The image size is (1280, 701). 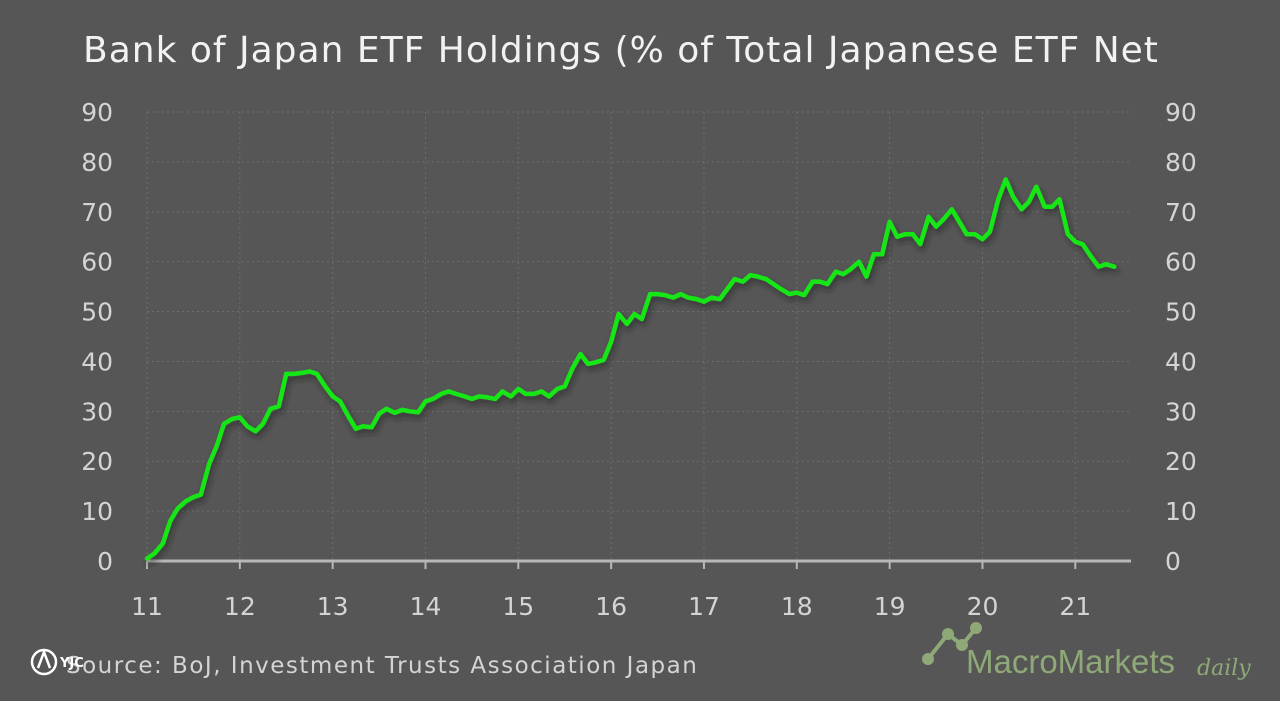 I want to click on x-tick-label: 13, so click(x=333, y=606).